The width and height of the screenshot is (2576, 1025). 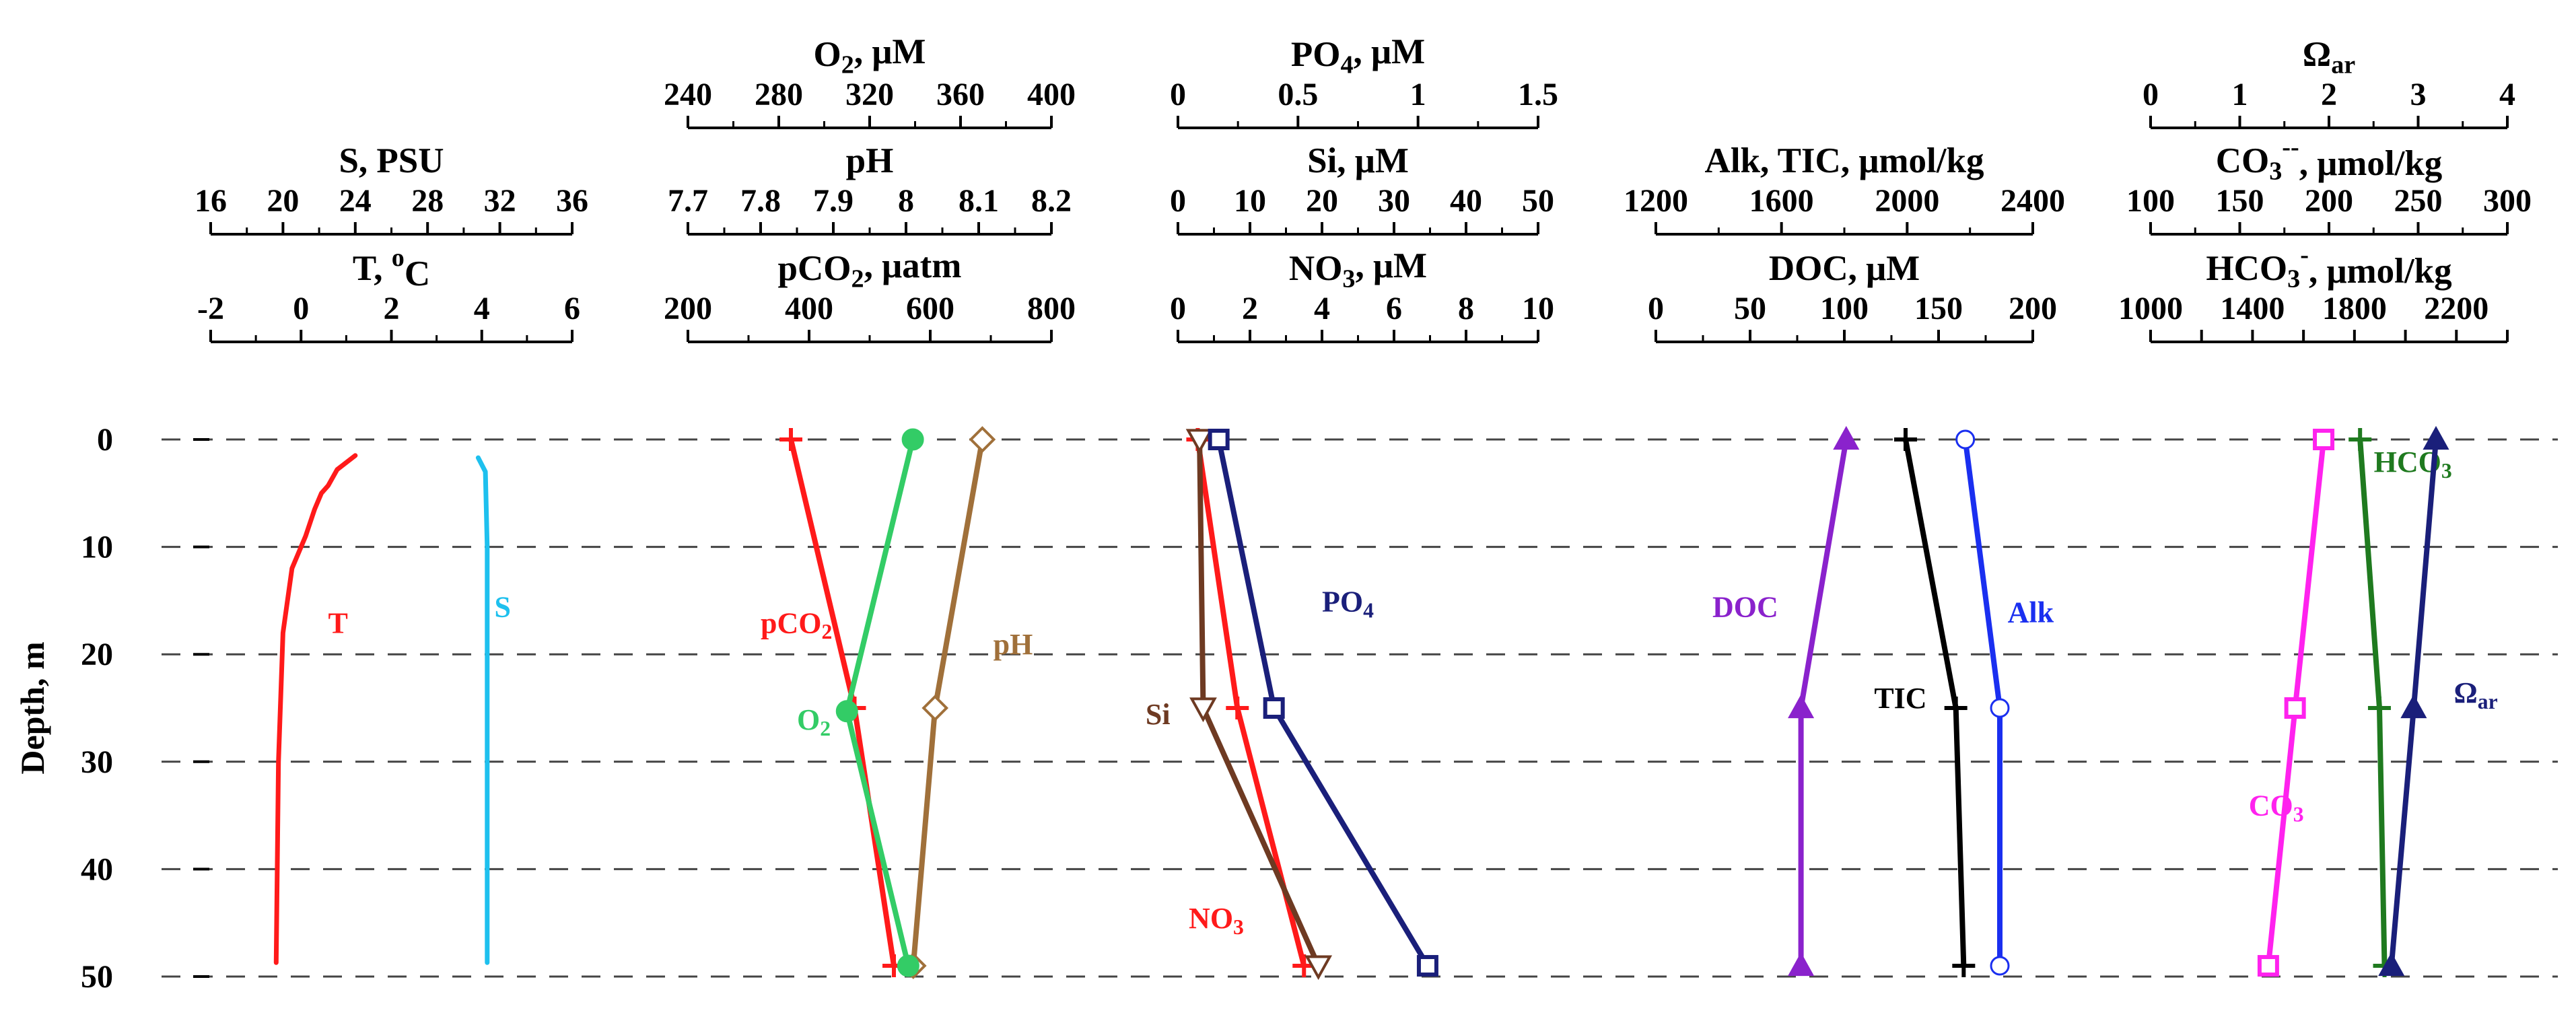 I want to click on series-alk: Alk, so click(x=2004, y=702).